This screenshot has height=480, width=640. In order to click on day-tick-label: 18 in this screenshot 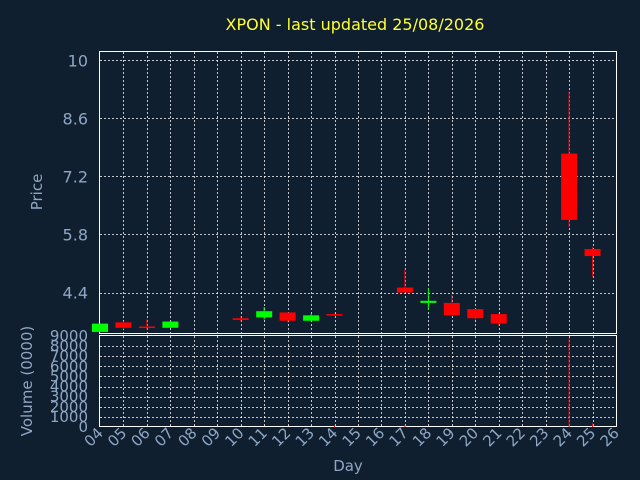, I will do `click(422, 437)`.